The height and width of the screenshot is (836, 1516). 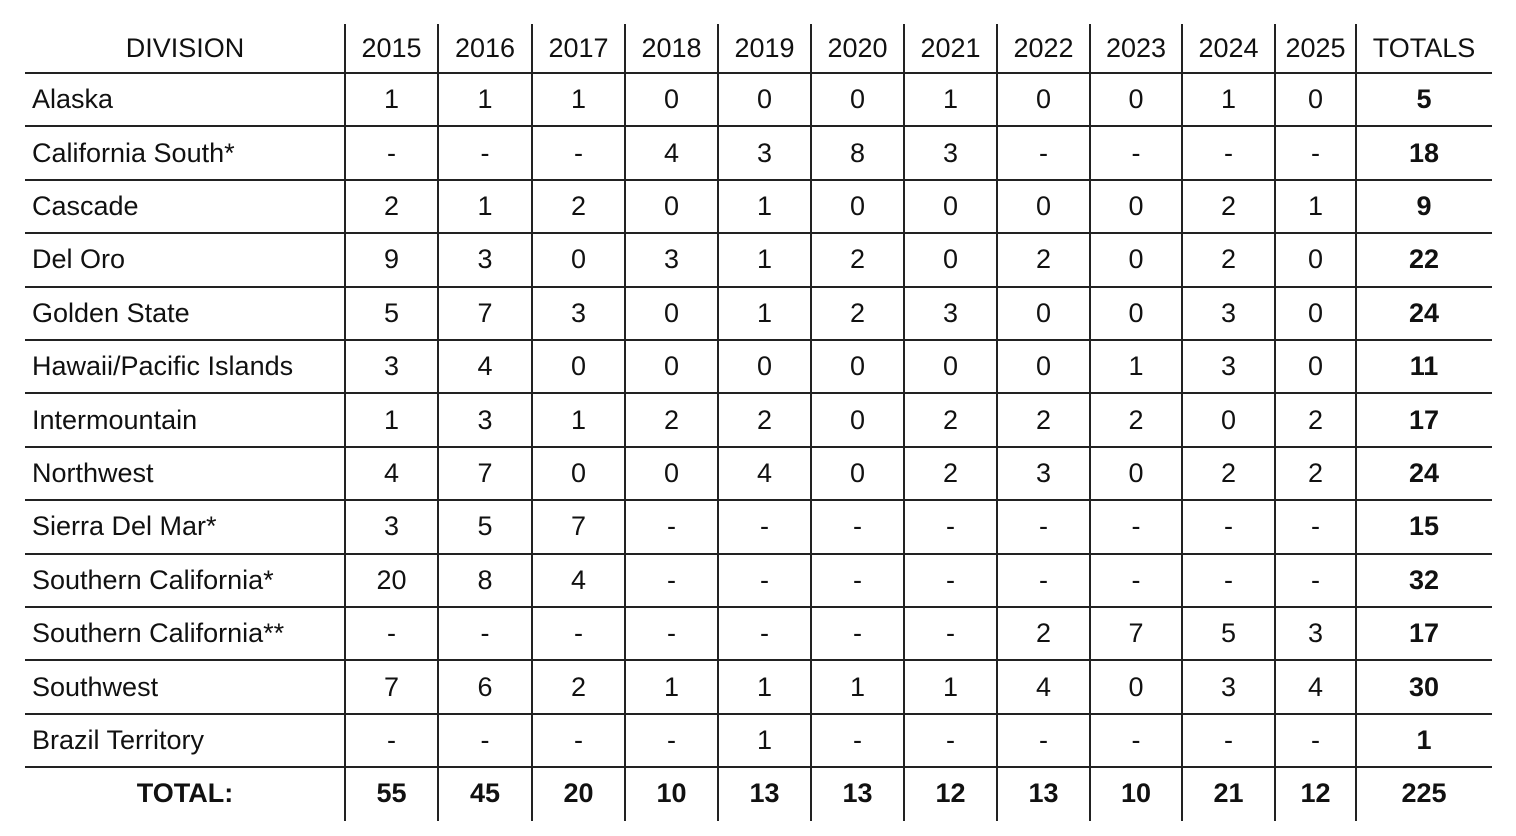 What do you see at coordinates (1228, 633) in the screenshot?
I see `count-cell: 5` at bounding box center [1228, 633].